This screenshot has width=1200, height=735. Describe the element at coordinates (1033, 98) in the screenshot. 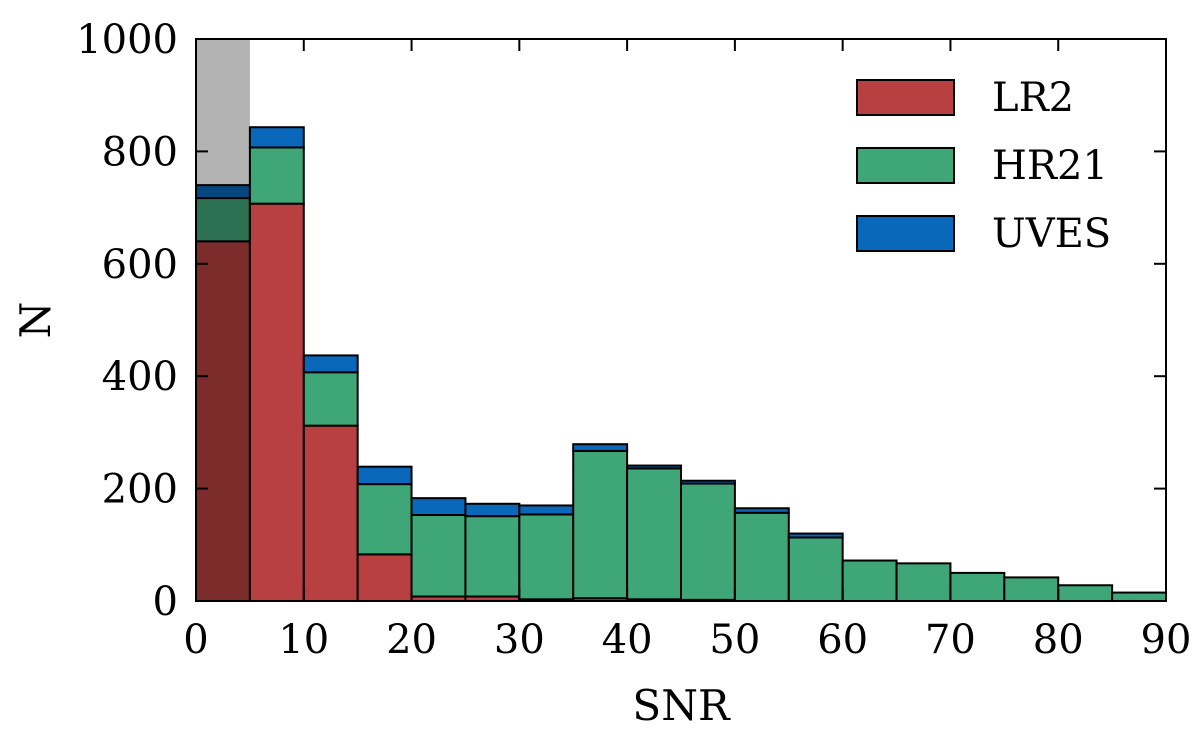

I see `legend-label-lr2: LR2` at that location.